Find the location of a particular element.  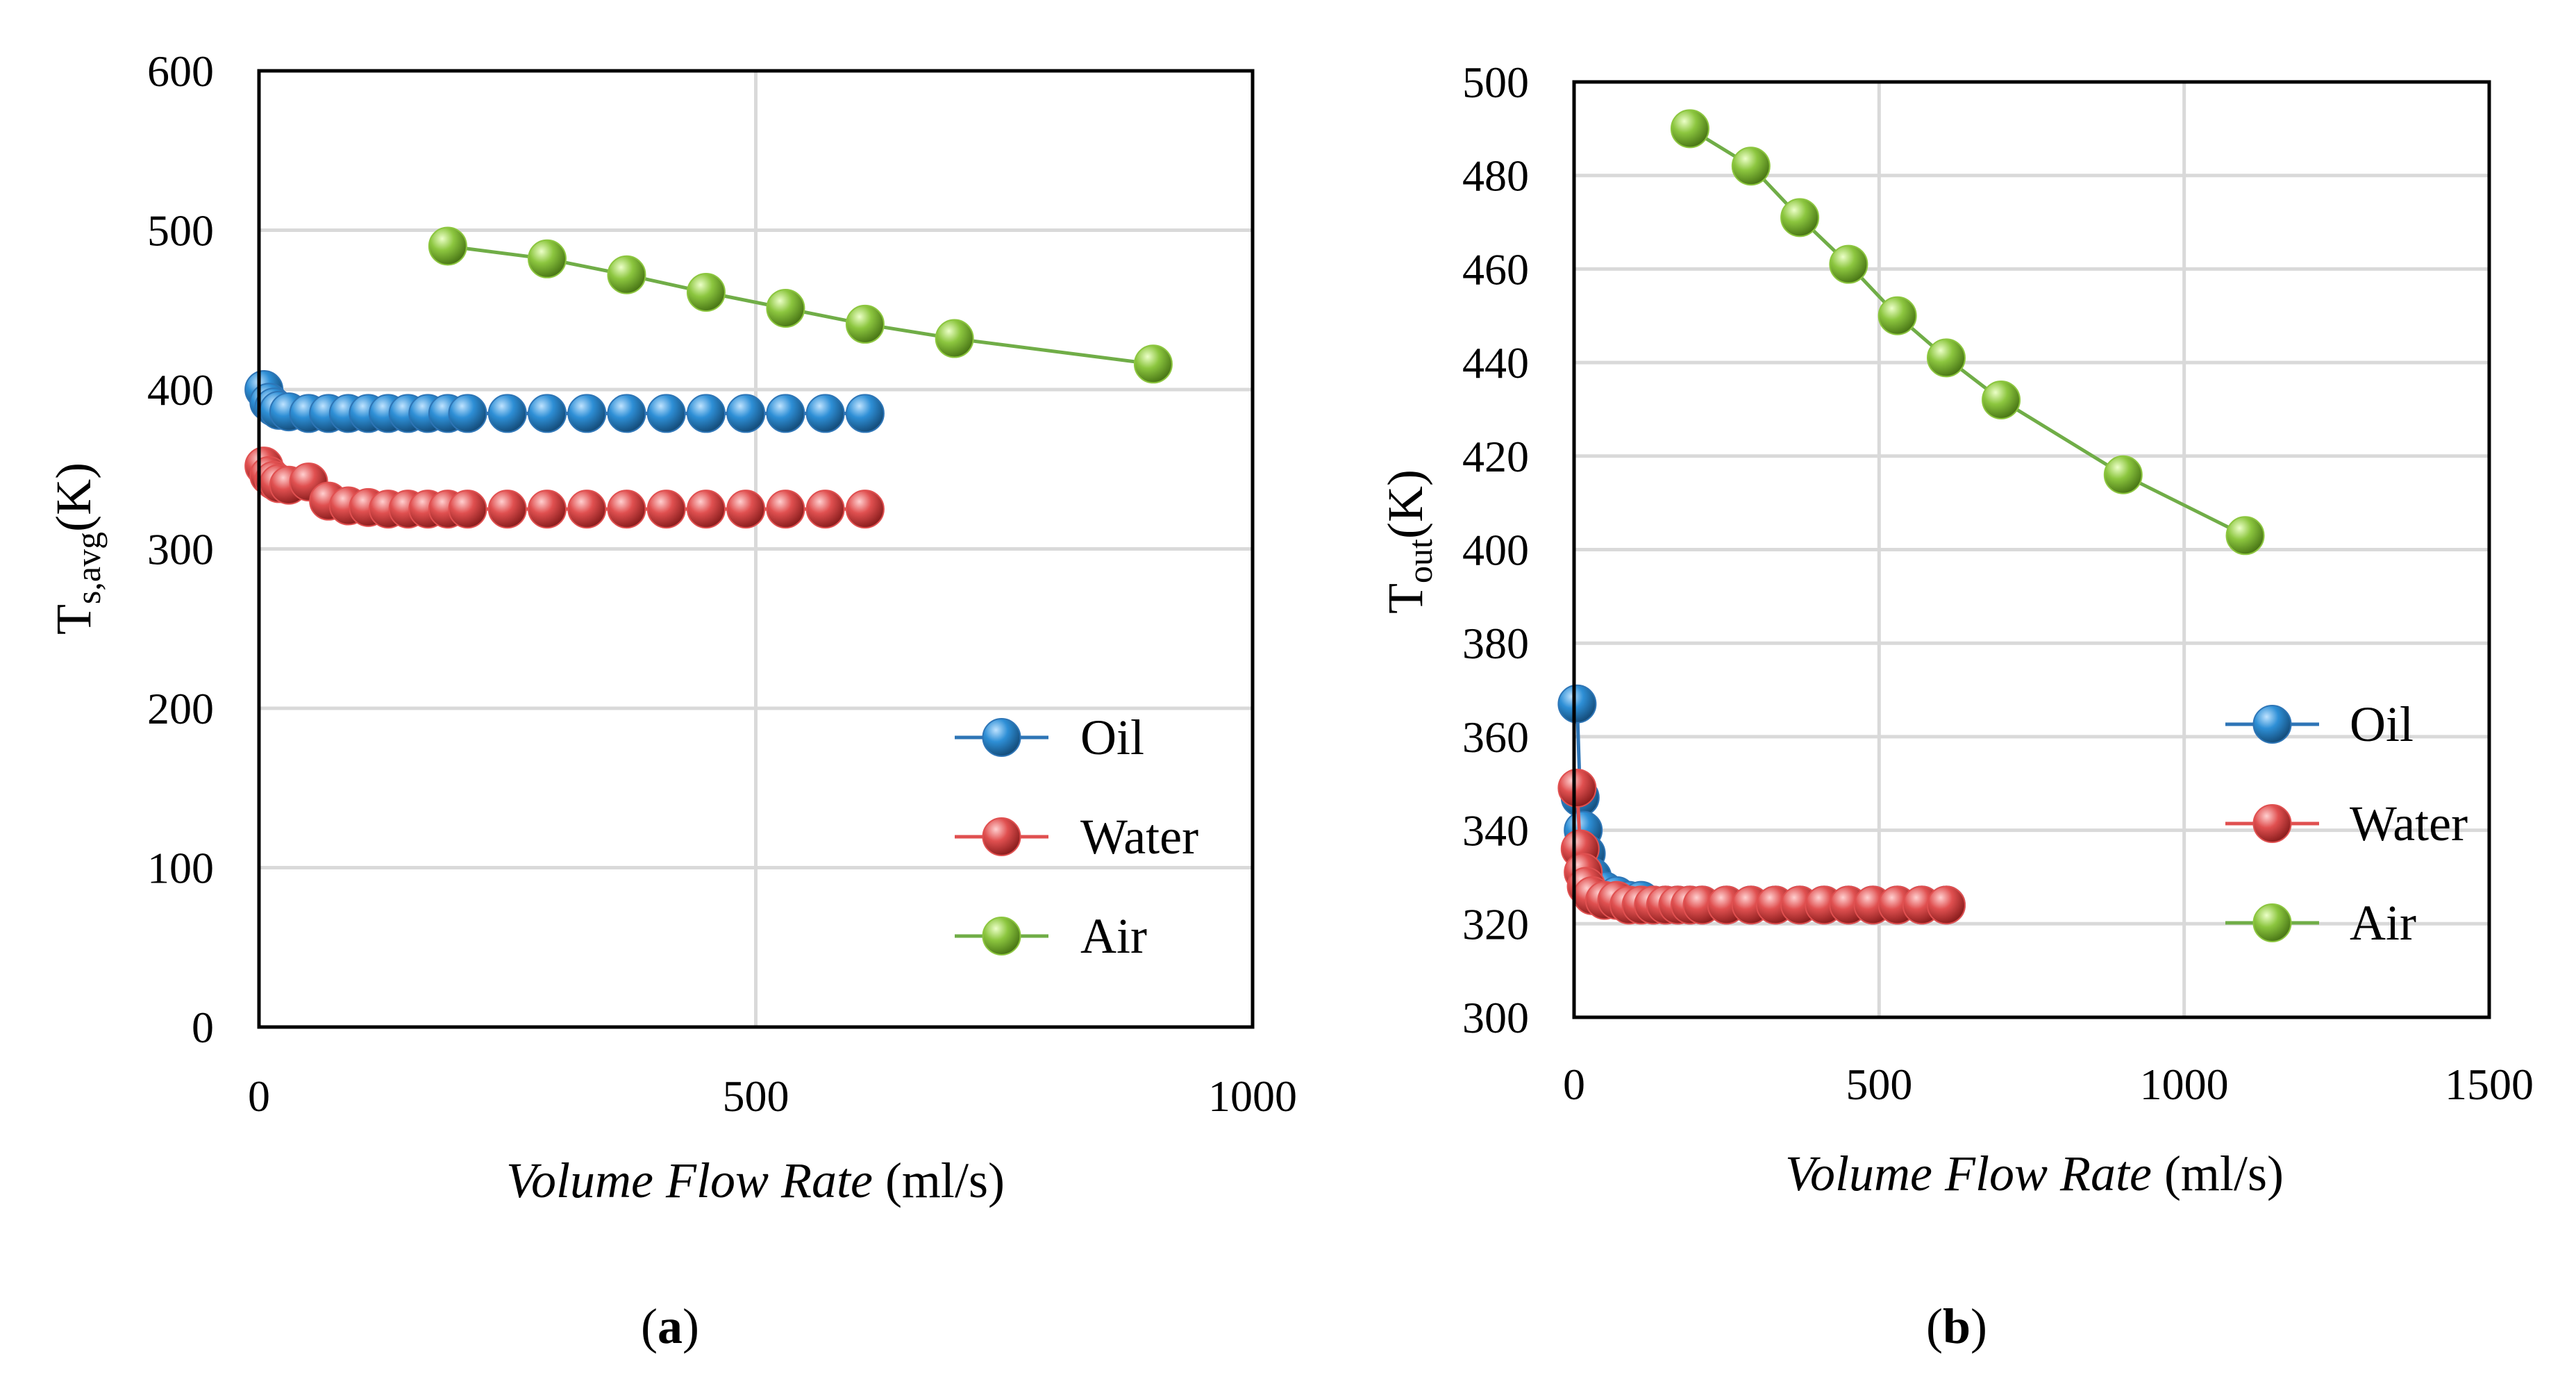

panel-letter-b: b is located at coordinates (1957, 1326).